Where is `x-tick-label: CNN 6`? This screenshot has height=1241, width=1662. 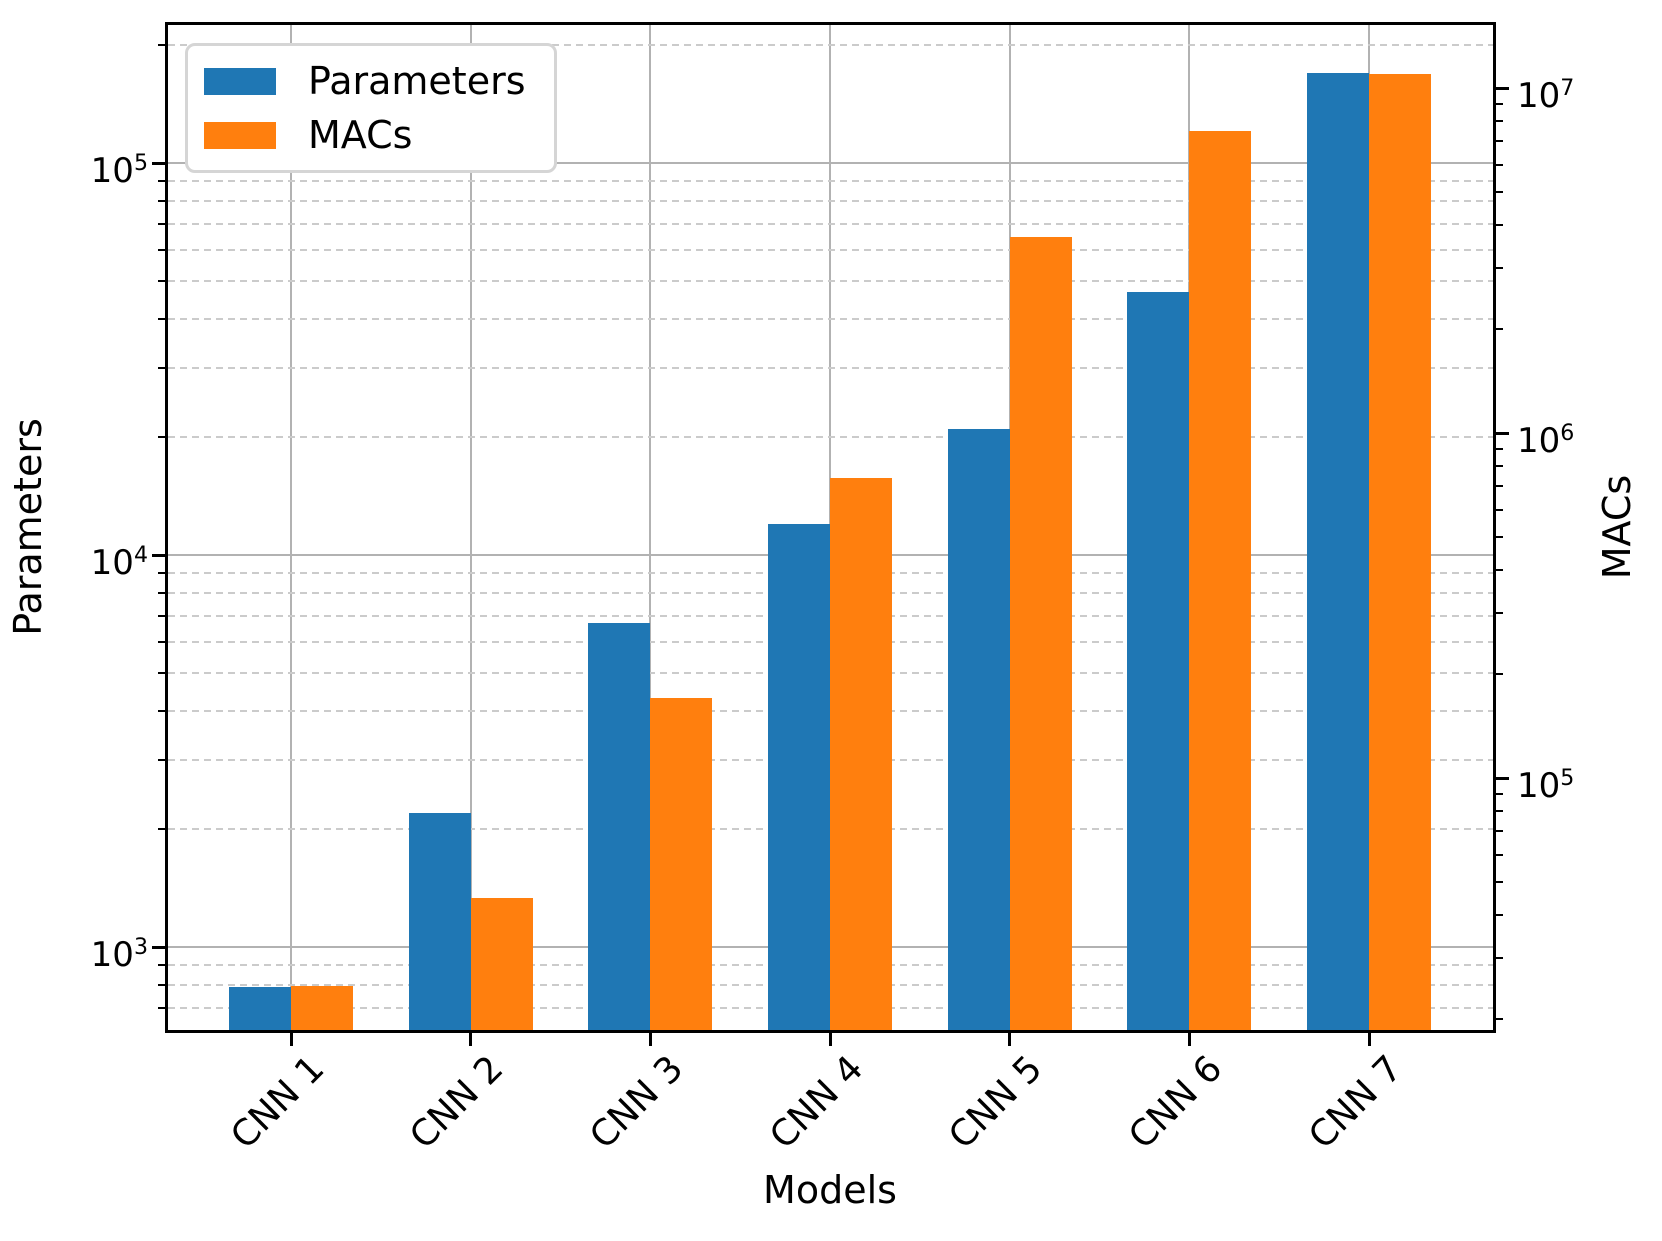
x-tick-label: CNN 6 is located at coordinates (1176, 1103).